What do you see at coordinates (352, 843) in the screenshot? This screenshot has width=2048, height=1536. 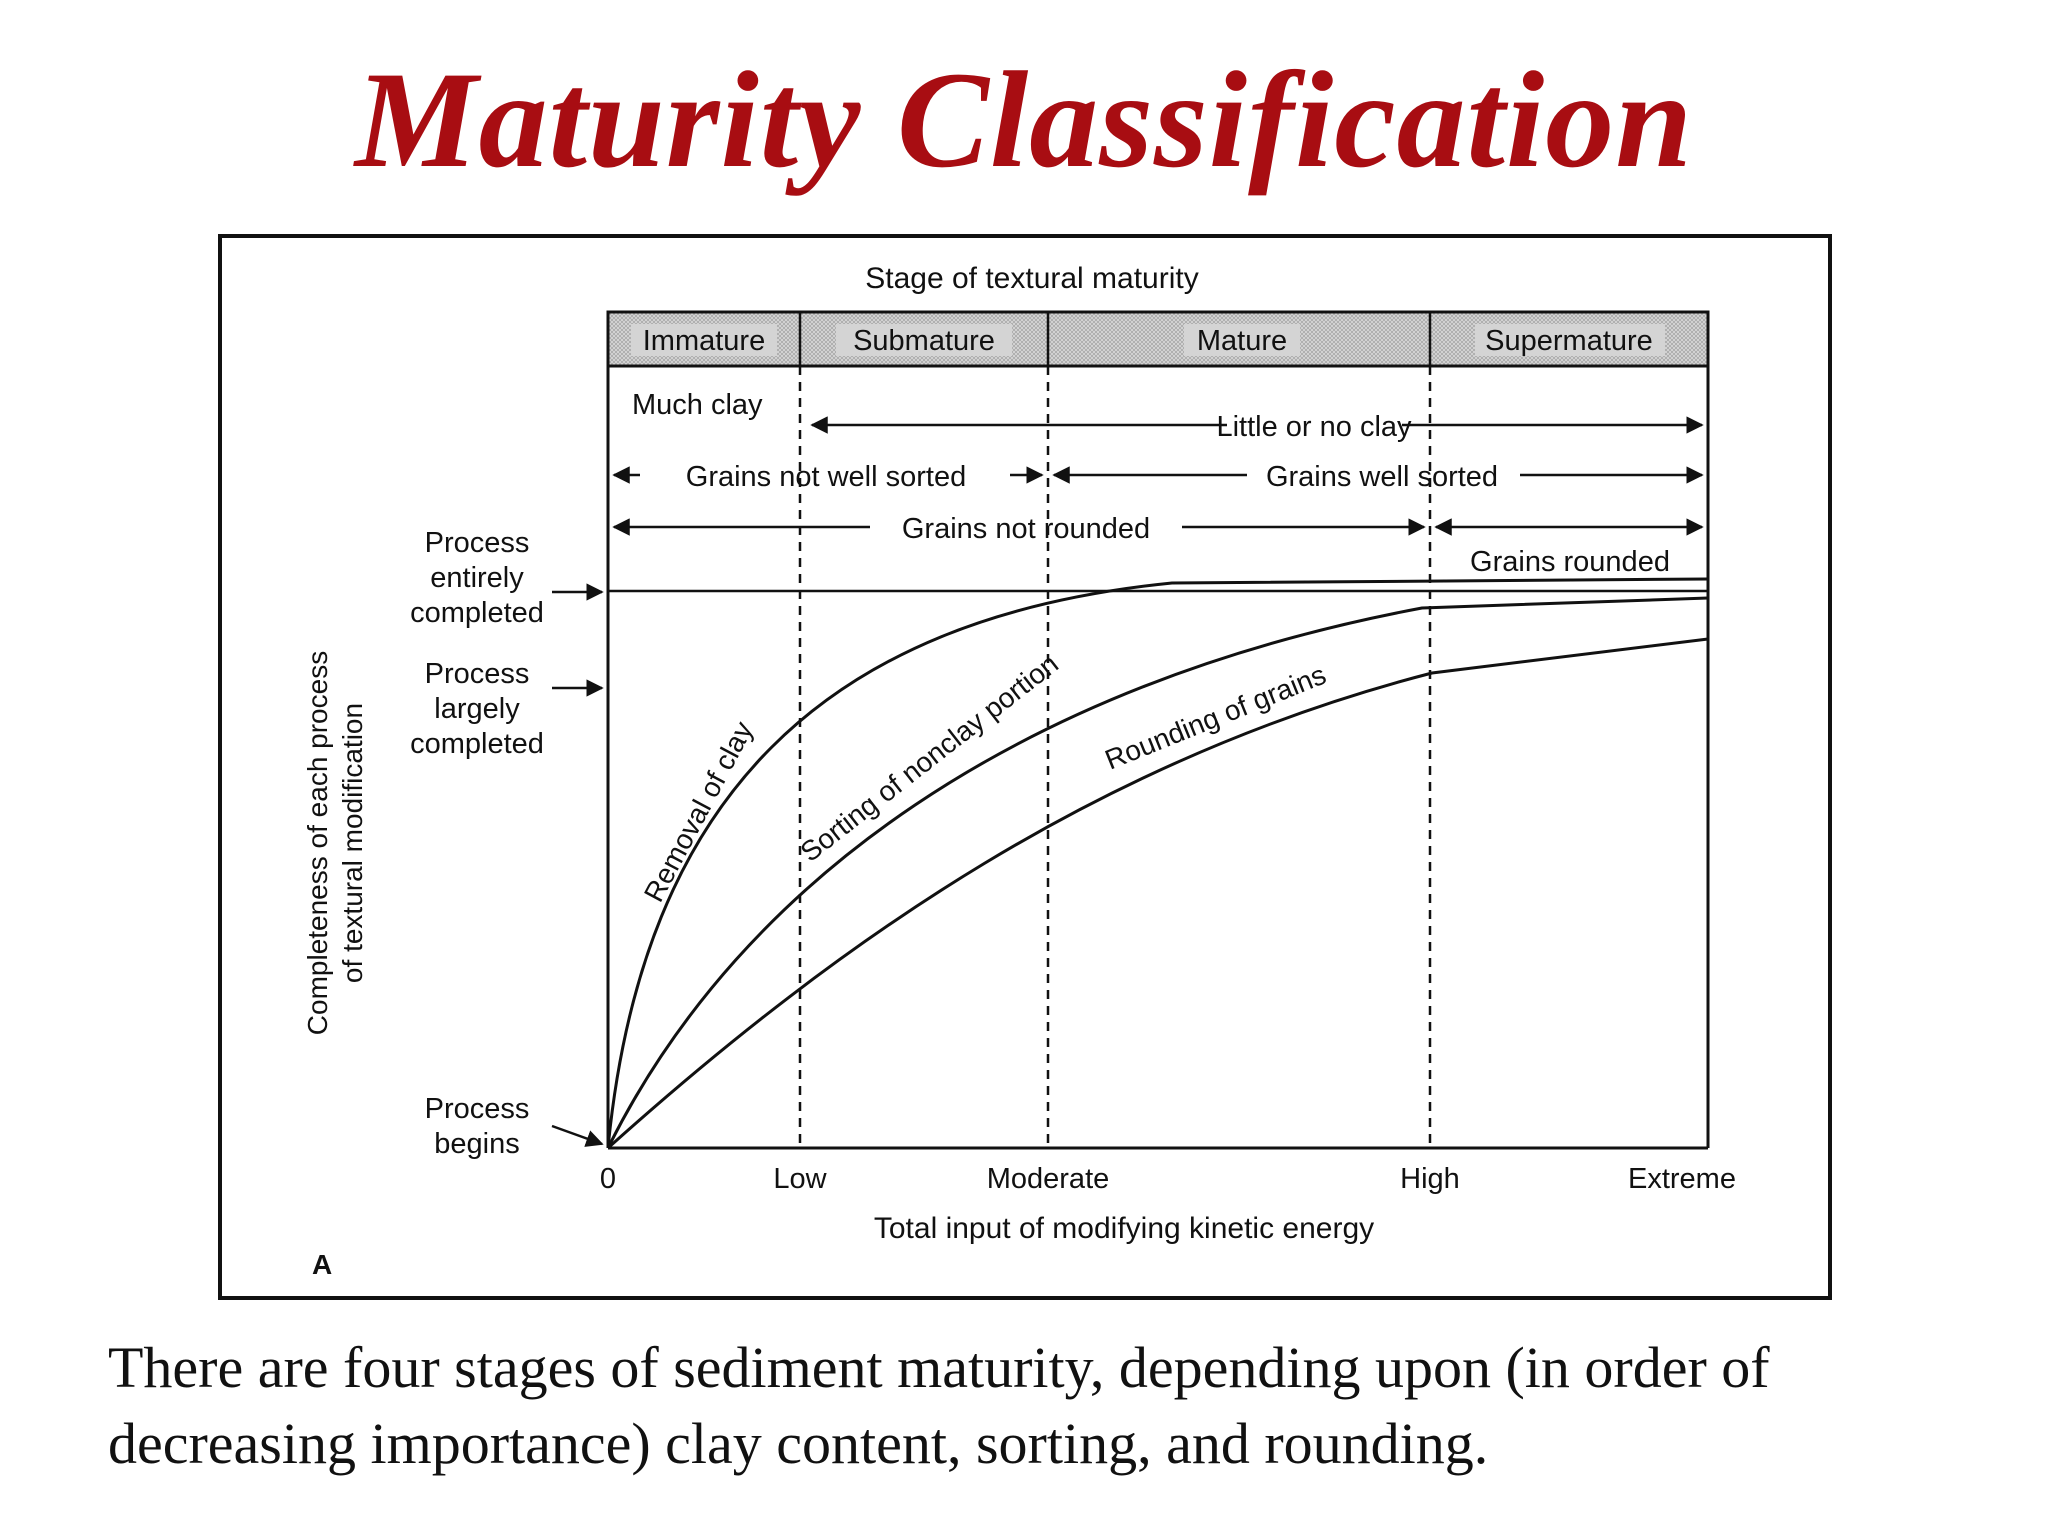 I see `y-axis-label-line2: of textural modification` at bounding box center [352, 843].